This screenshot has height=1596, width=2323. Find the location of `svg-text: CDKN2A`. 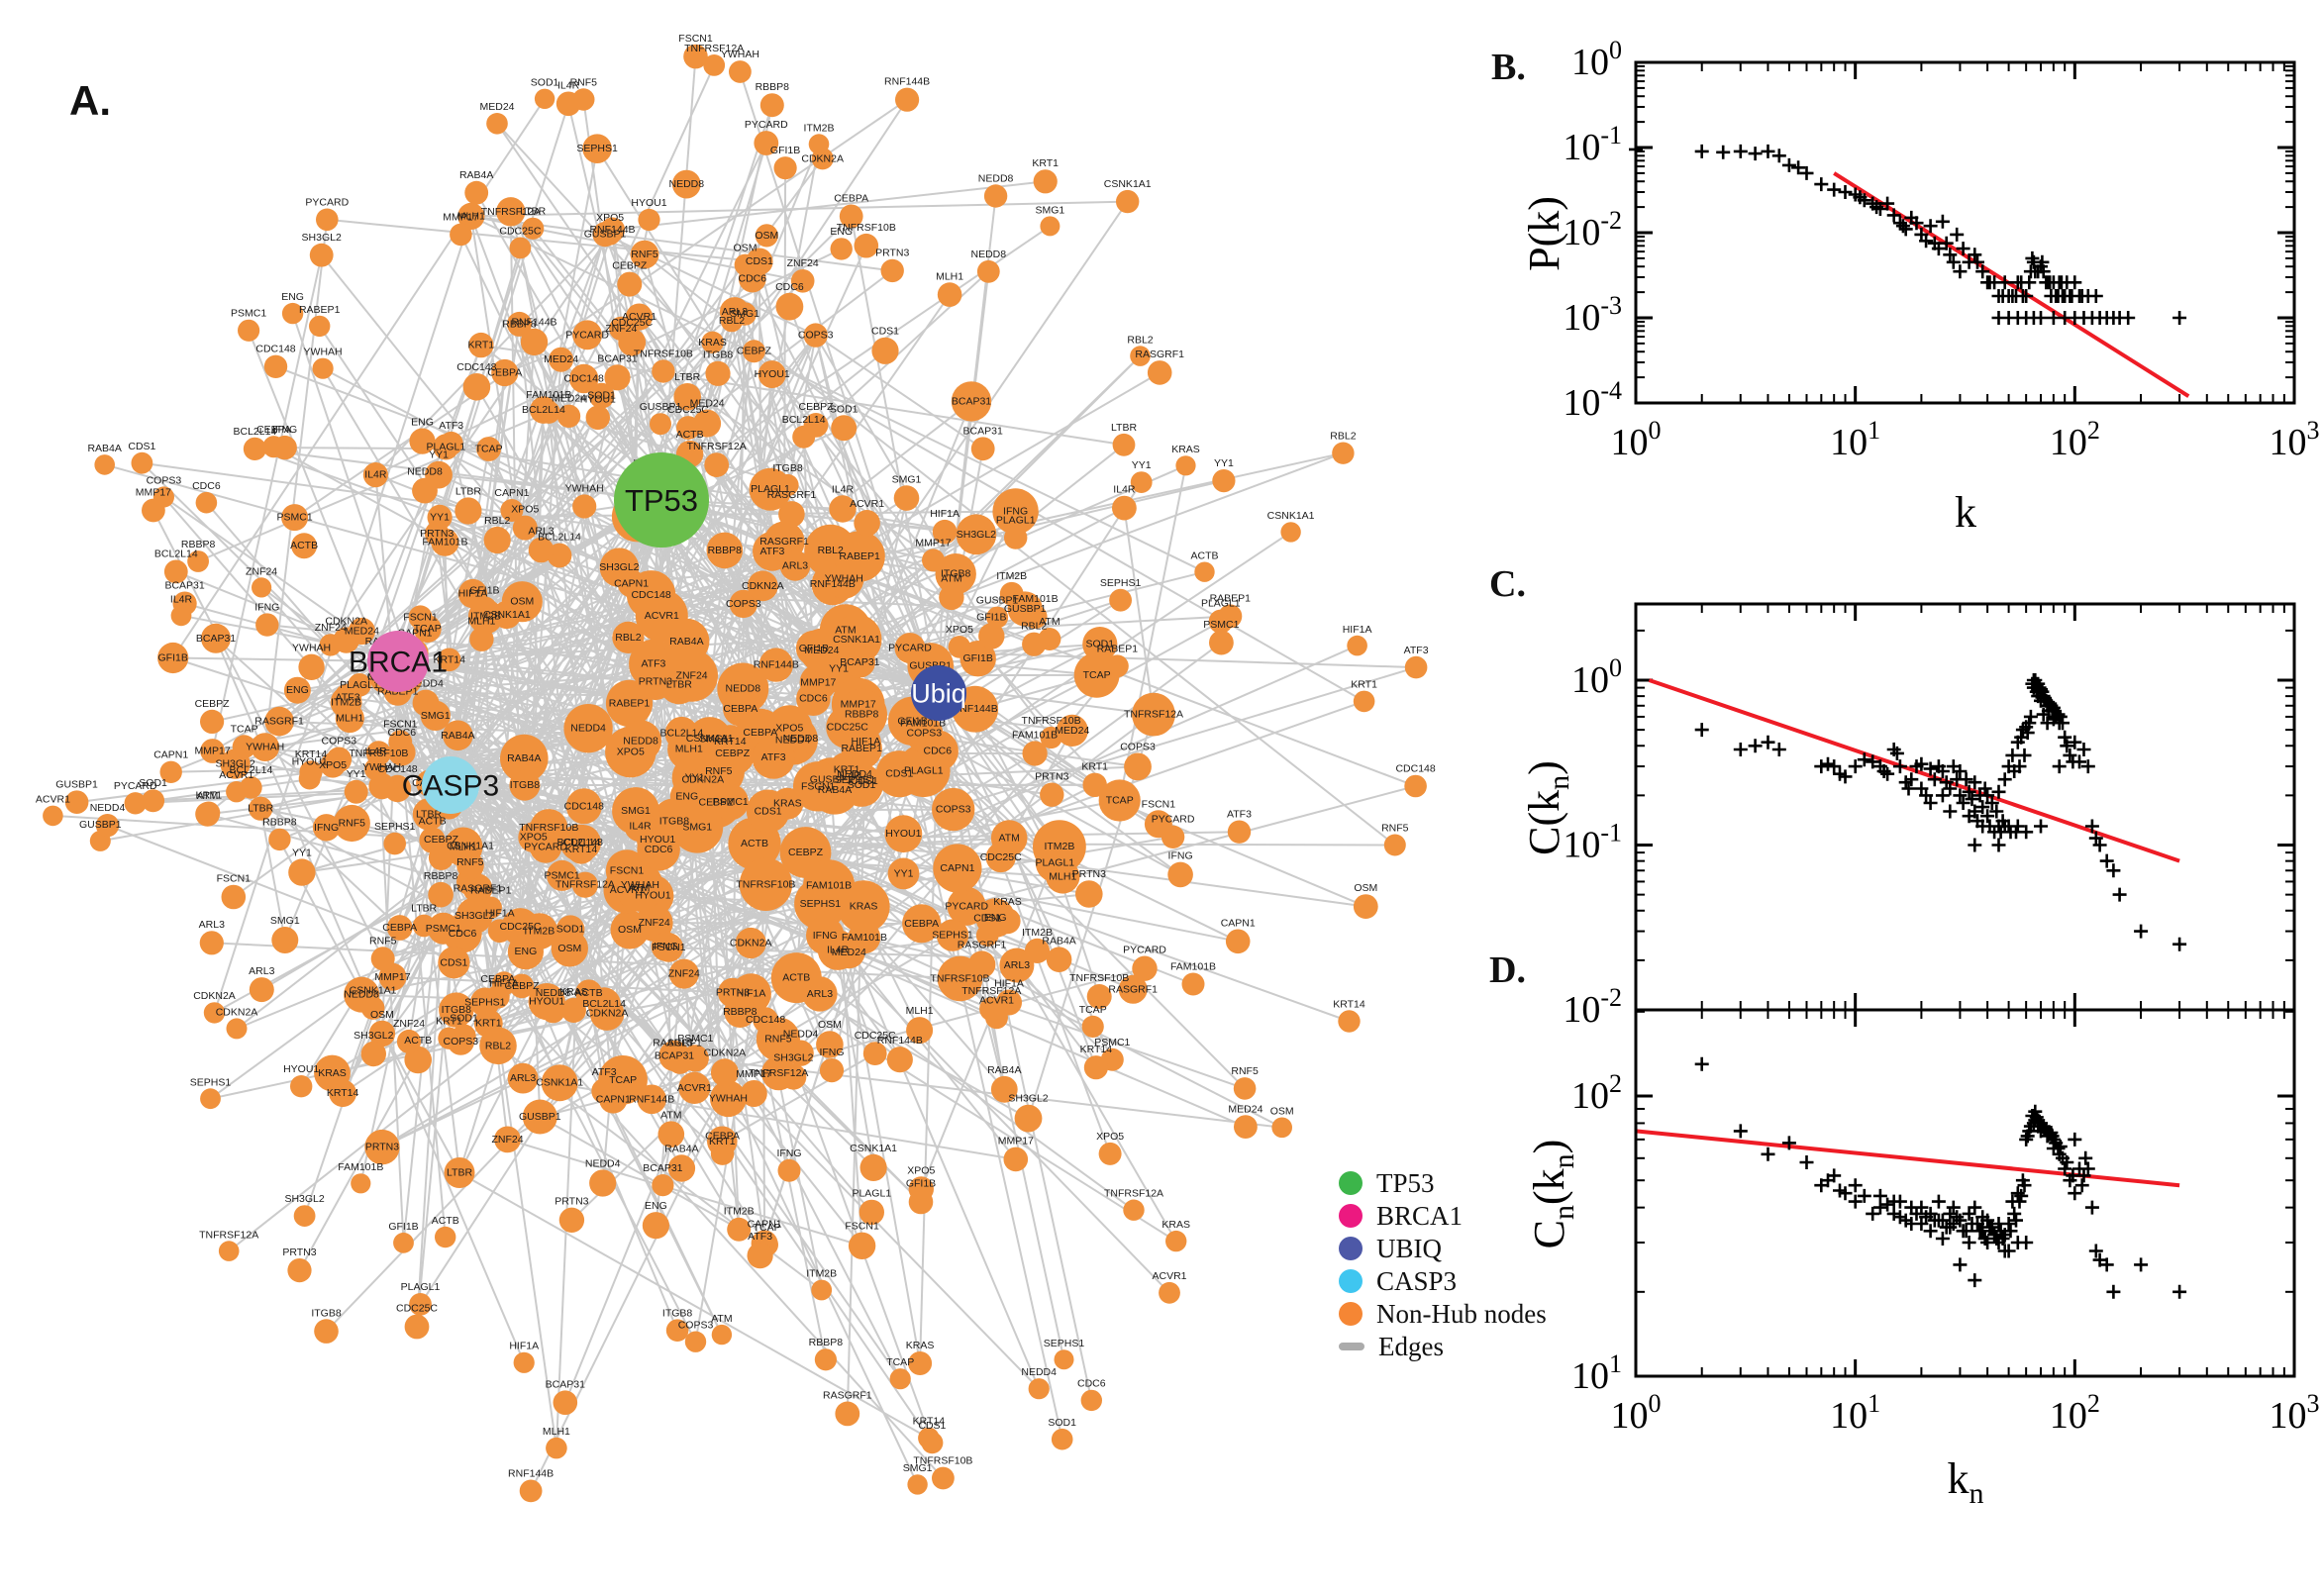

svg-text: CDKN2A is located at coordinates (725, 1052).